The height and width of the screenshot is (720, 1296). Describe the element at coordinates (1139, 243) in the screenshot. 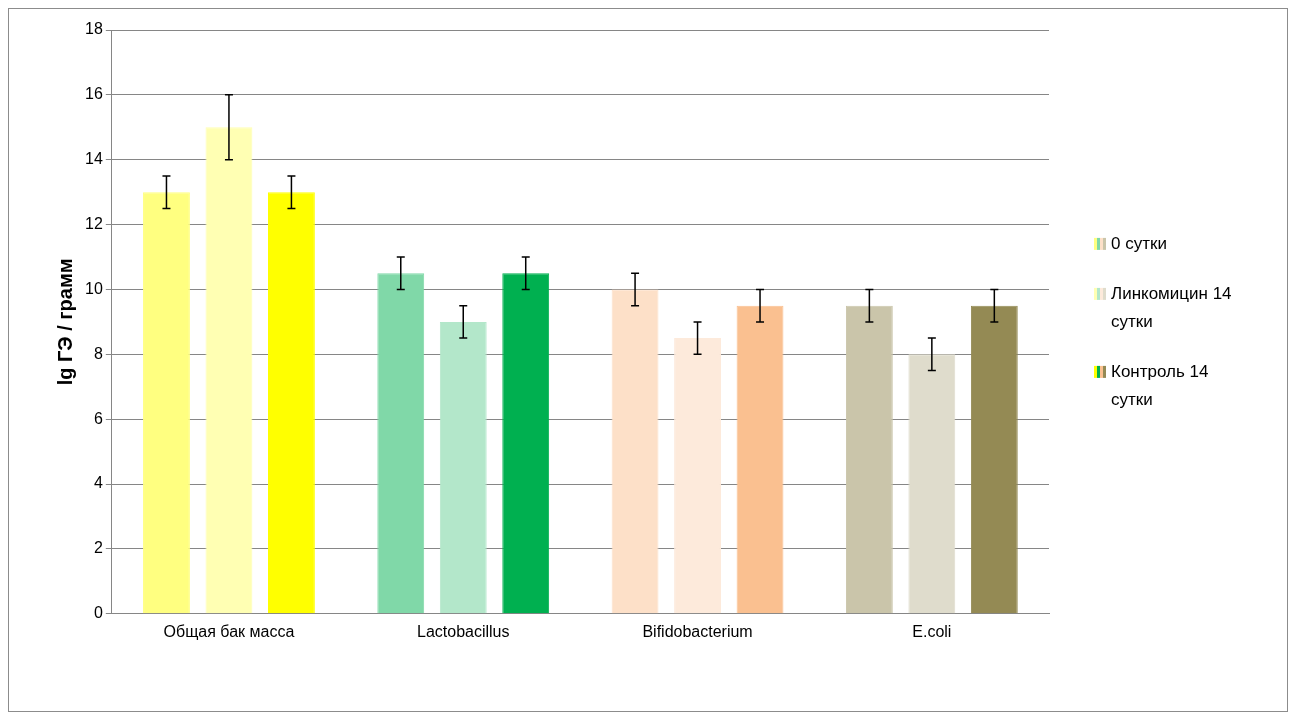

I see `legend-label: 0 сутки` at that location.